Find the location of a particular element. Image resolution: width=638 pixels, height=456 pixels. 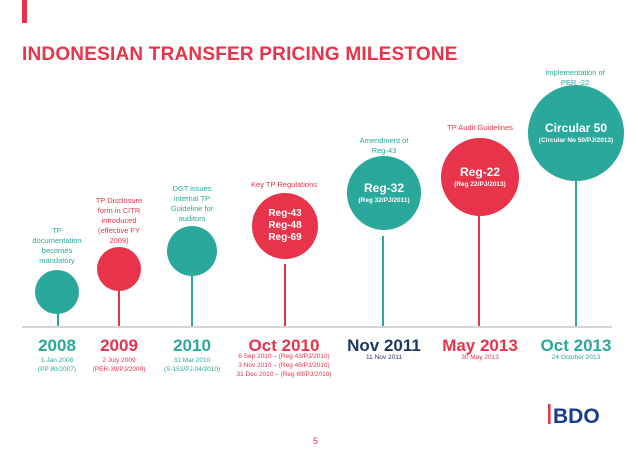

milestone-year-oct-2013: Oct 2013 is located at coordinates (576, 345).